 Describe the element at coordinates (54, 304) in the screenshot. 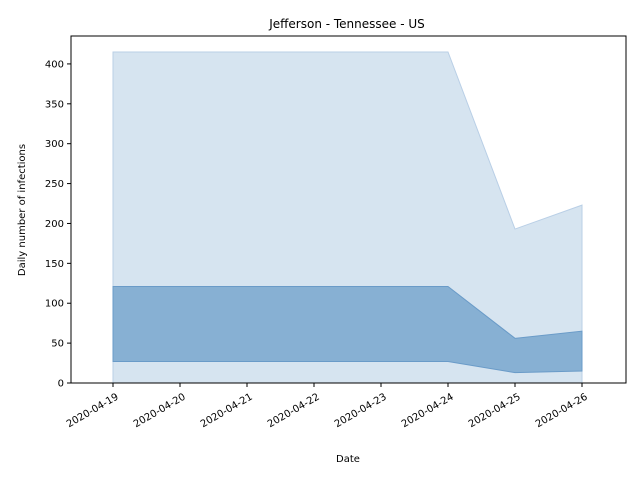

I see `y-tick-label: 100` at that location.